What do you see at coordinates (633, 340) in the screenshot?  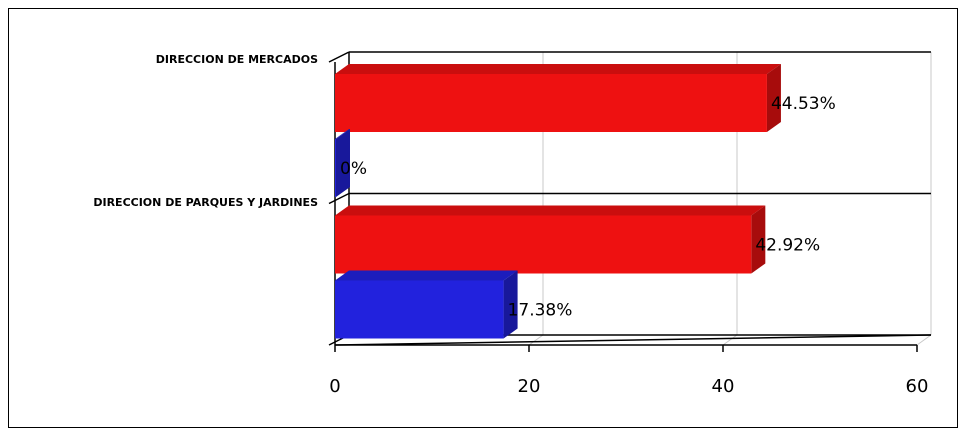 I see `x-axis-floor` at bounding box center [633, 340].